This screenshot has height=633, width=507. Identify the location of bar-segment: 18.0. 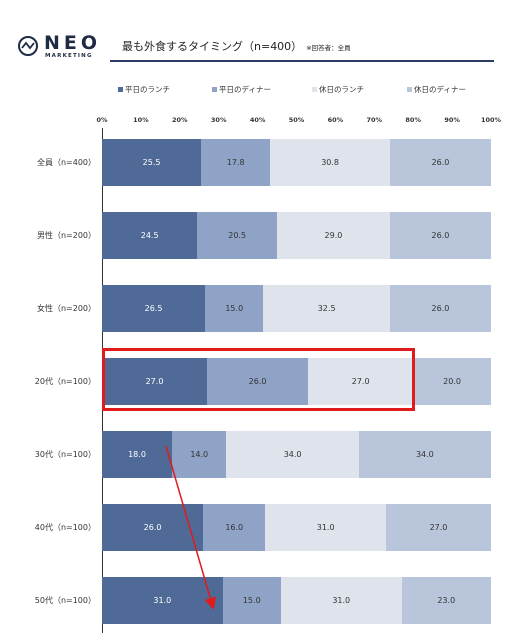
(137, 454).